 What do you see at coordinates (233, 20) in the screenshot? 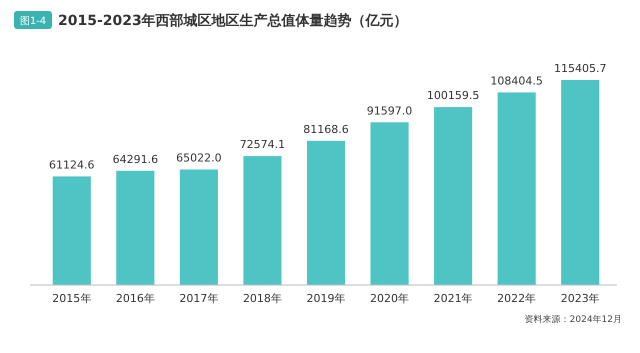
I see `chart-title: 2015-2023年西部城区地区生产总值体量趋势（亿元）` at bounding box center [233, 20].